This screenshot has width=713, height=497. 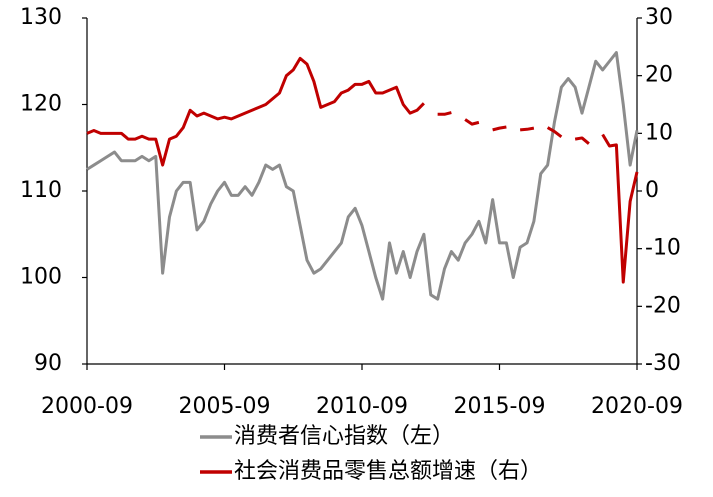 I want to click on y-tick-label: 110, so click(x=41, y=190).